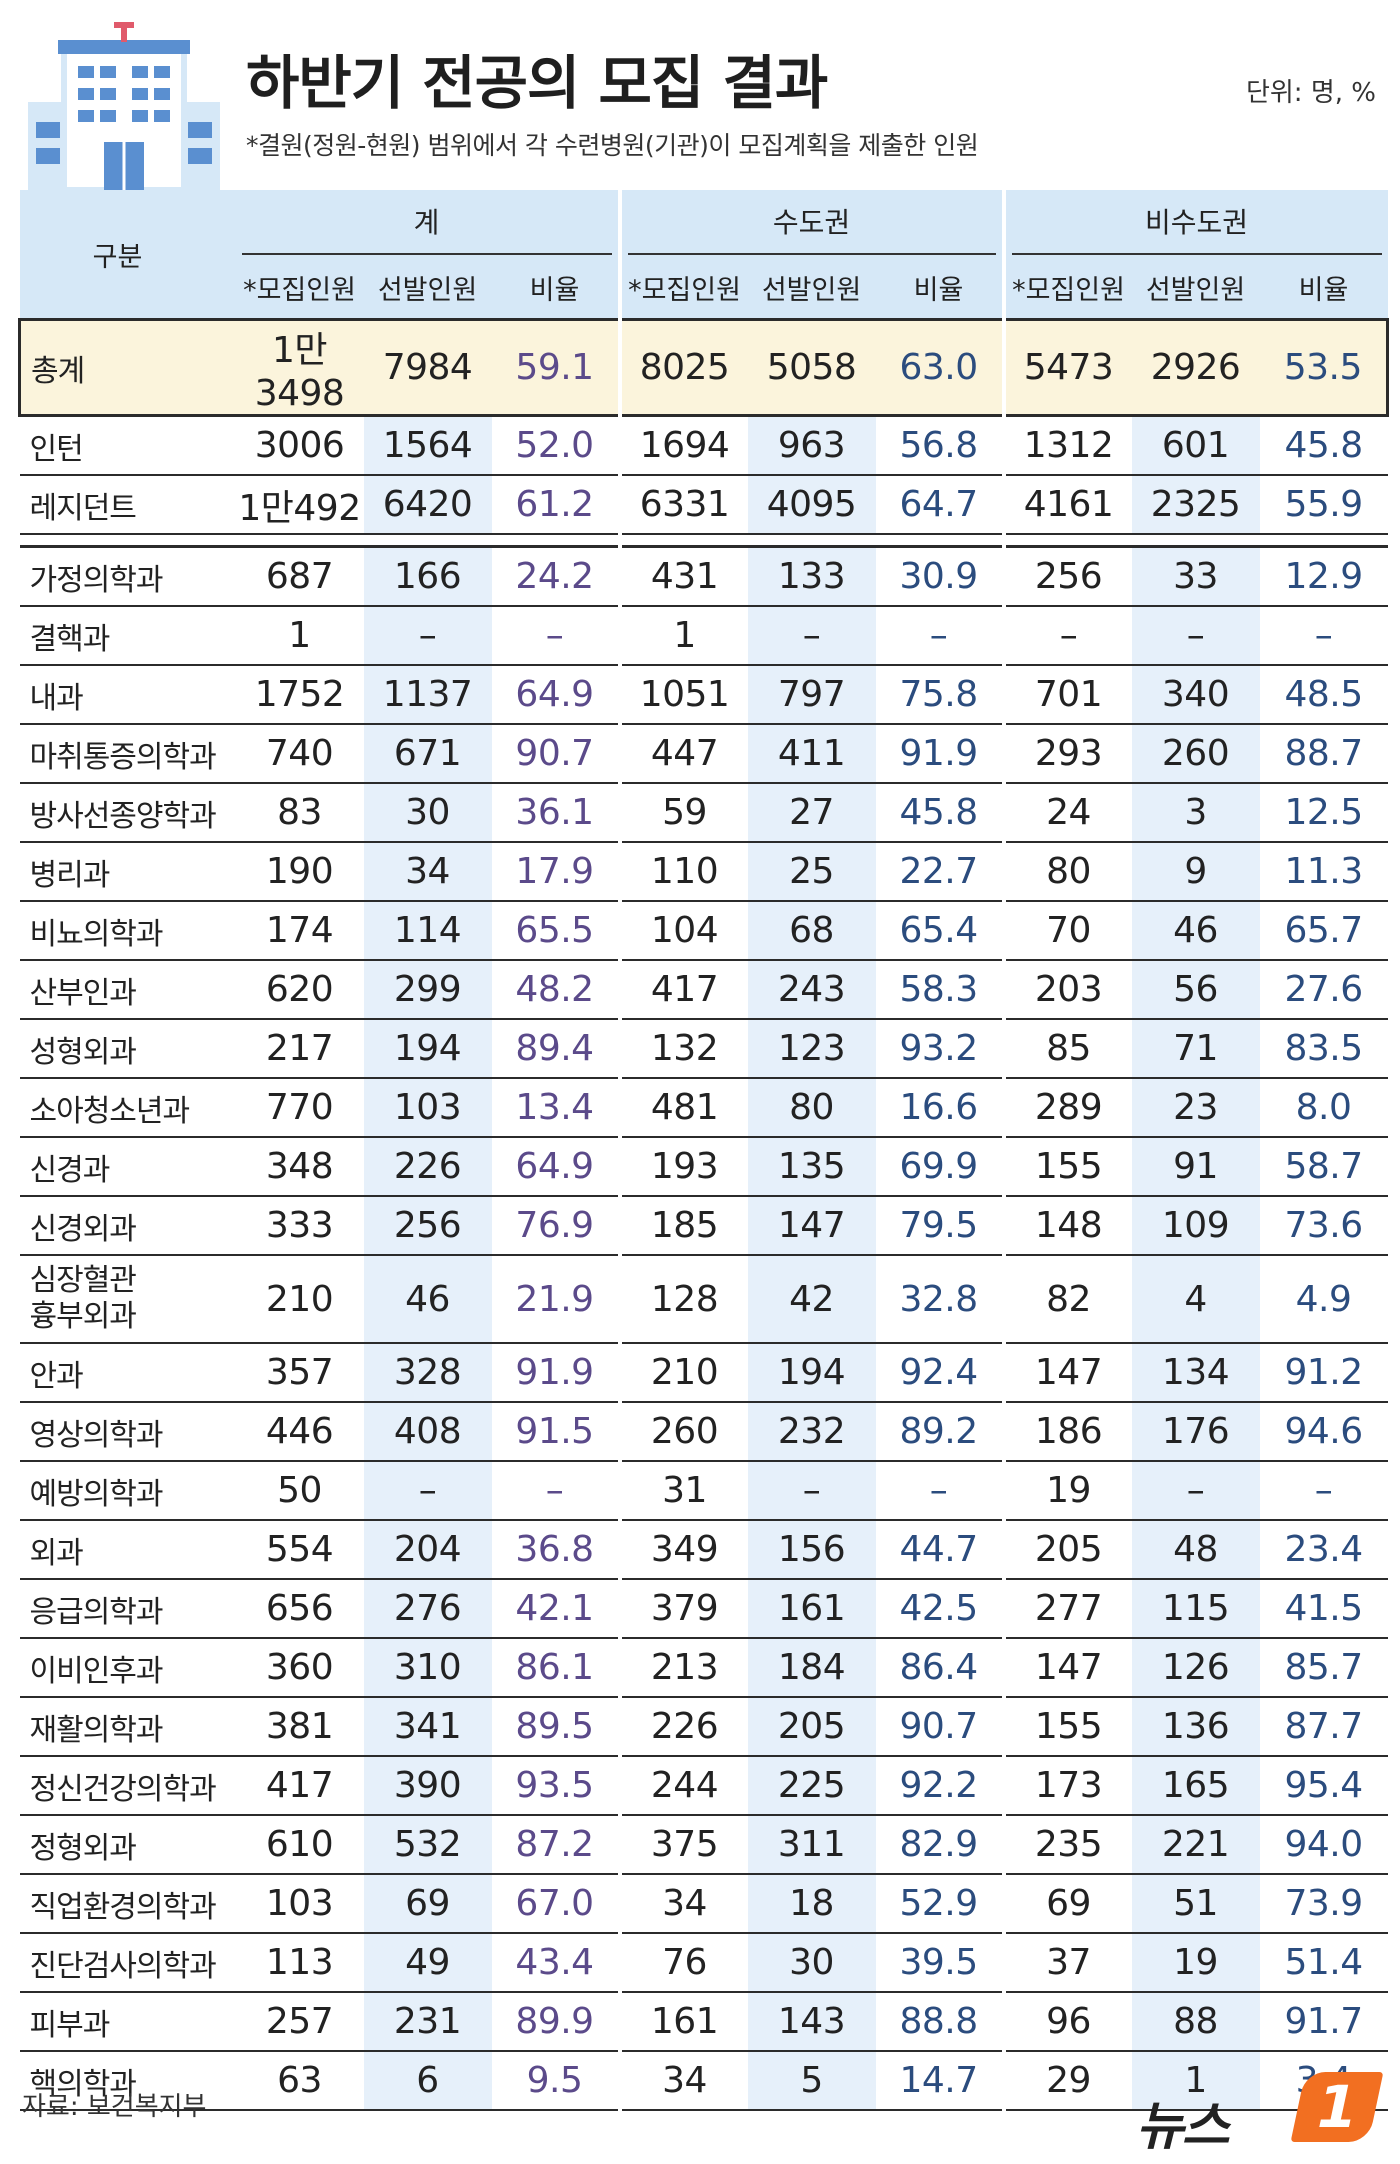 Image resolution: width=1400 pixels, height=2164 pixels. I want to click on table-row: 마취통증의학과 740 671 90.7 447 411 91.9 293 260 88.7, so click(703, 754).